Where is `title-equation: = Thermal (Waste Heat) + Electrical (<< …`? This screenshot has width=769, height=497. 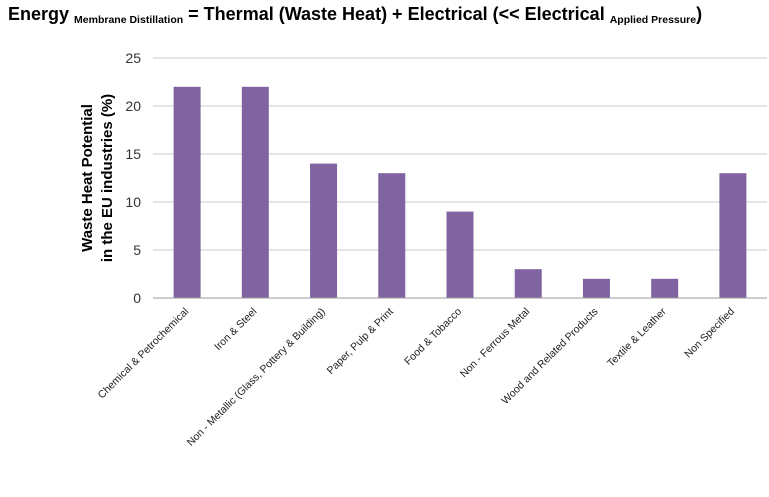 title-equation: = Thermal (Waste Heat) + Electrical (<< … is located at coordinates (396, 14).